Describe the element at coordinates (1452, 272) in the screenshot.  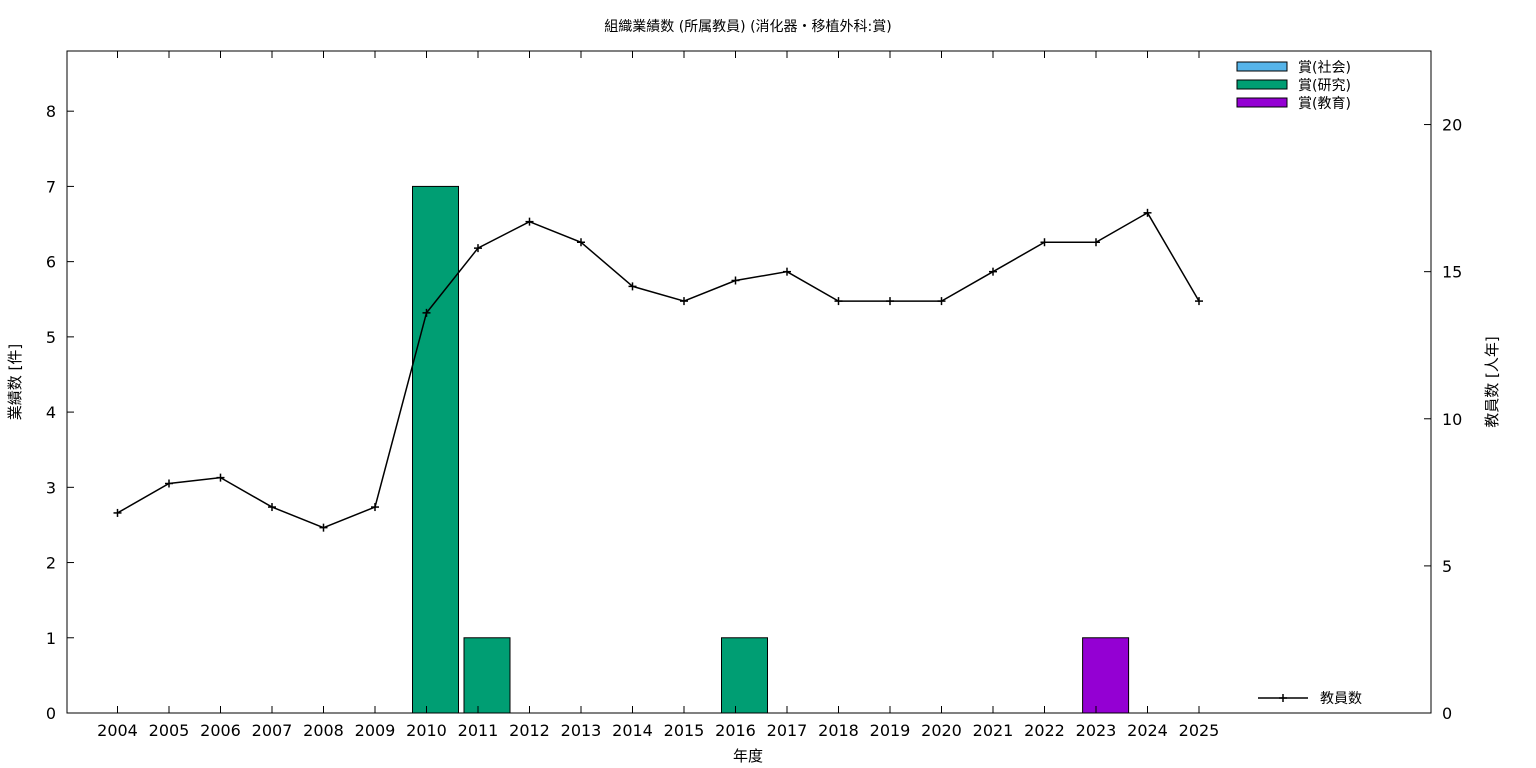
I see `y2-tick-label: 15` at that location.